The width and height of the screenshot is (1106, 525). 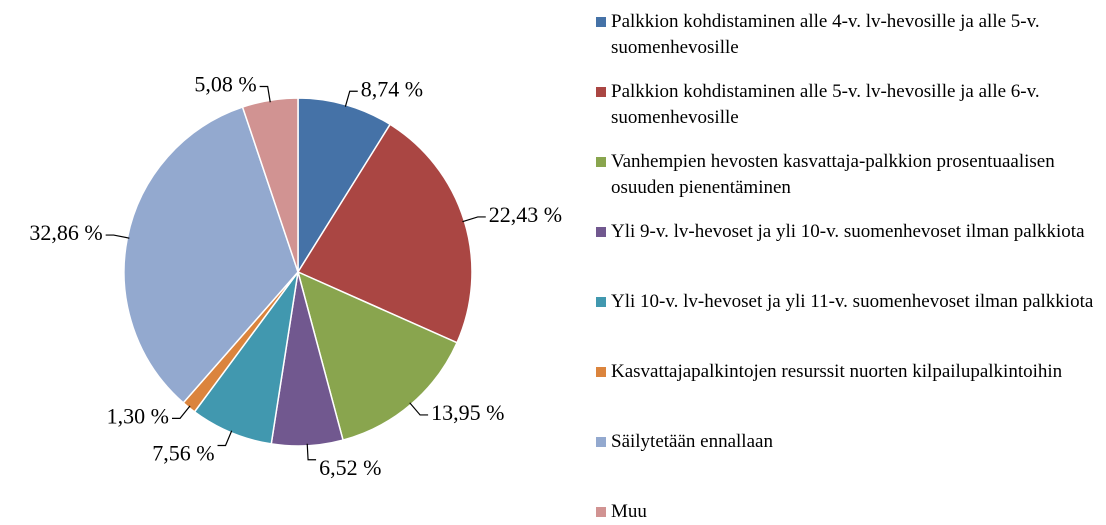 What do you see at coordinates (848, 442) in the screenshot?
I see `legend-item: Säilytetään ennallaan` at bounding box center [848, 442].